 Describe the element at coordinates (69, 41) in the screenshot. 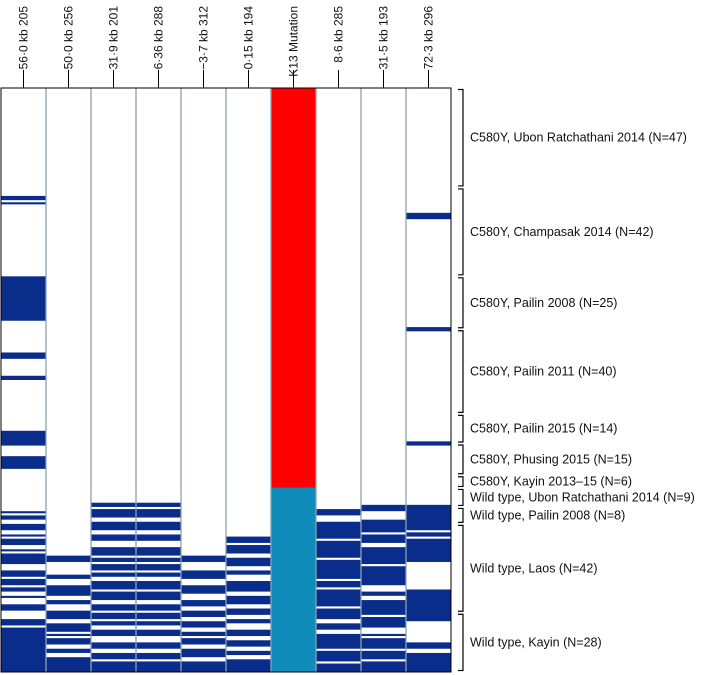

I see `column-label-1: −50·0 kb 256` at that location.